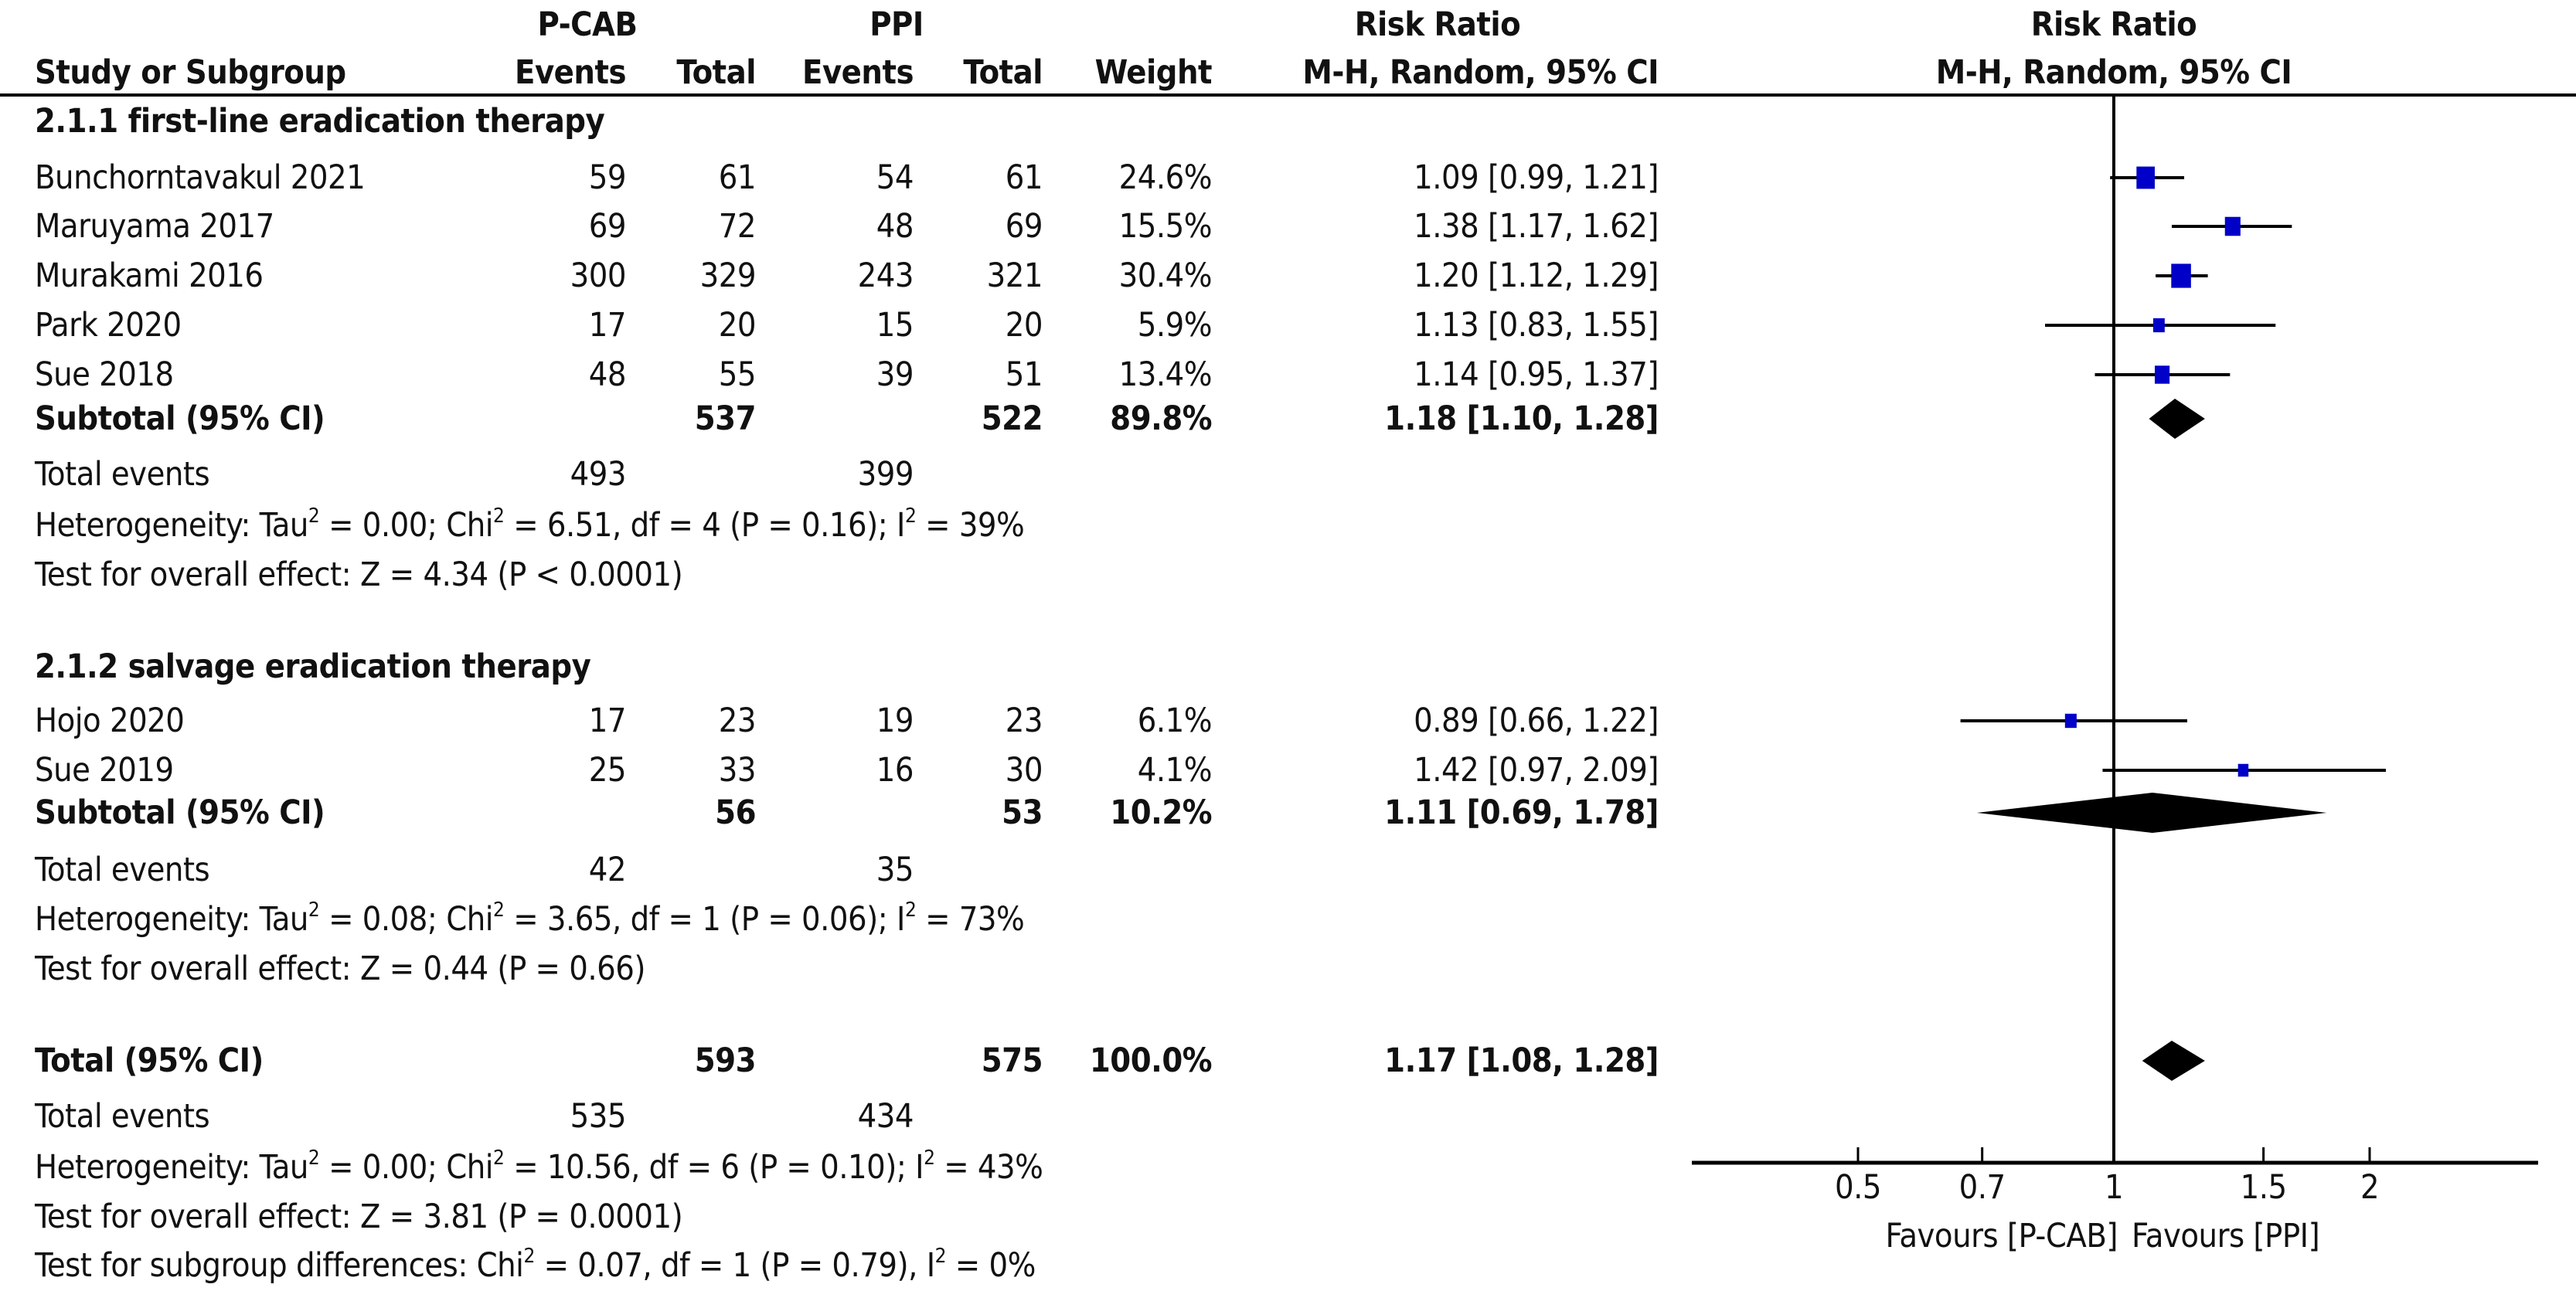 This screenshot has height=1291, width=2576. What do you see at coordinates (1024, 226) in the screenshot?
I see `ppi-total: 69` at bounding box center [1024, 226].